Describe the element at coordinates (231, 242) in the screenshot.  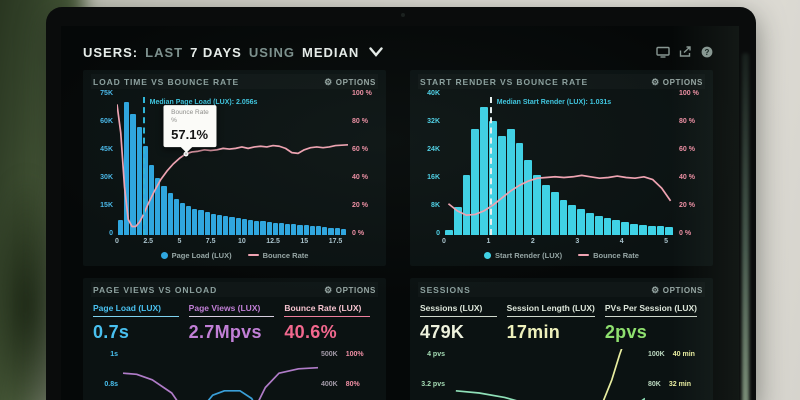
I see `x-axis: 0 2.5 5 7.5 10 12.5 15 17.5` at that location.